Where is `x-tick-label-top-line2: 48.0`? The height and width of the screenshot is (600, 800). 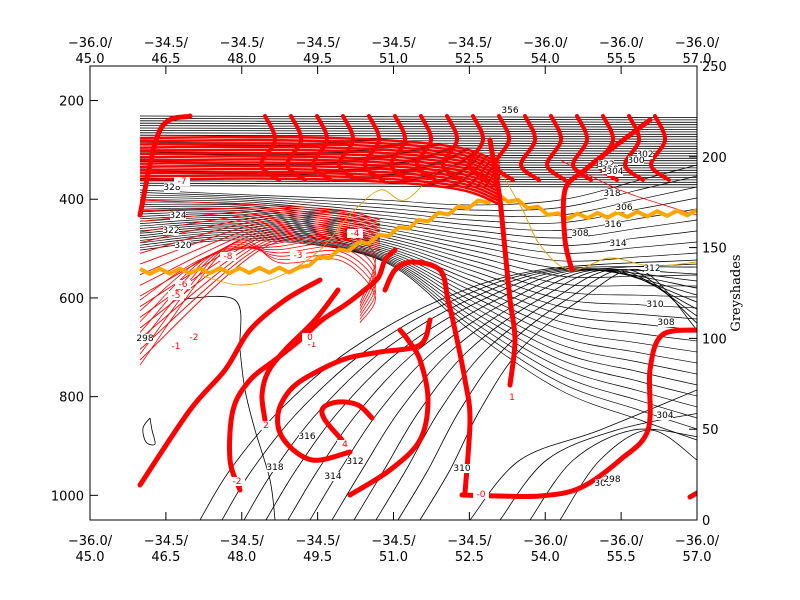 x-tick-label-top-line2: 48.0 is located at coordinates (241, 59).